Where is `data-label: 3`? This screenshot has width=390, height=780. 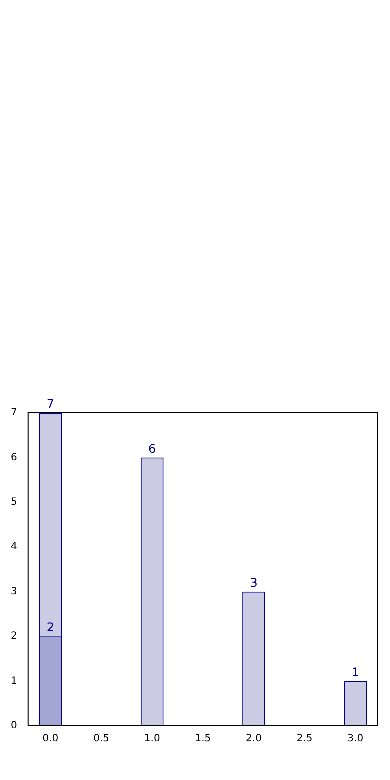
data-label: 3 is located at coordinates (254, 583).